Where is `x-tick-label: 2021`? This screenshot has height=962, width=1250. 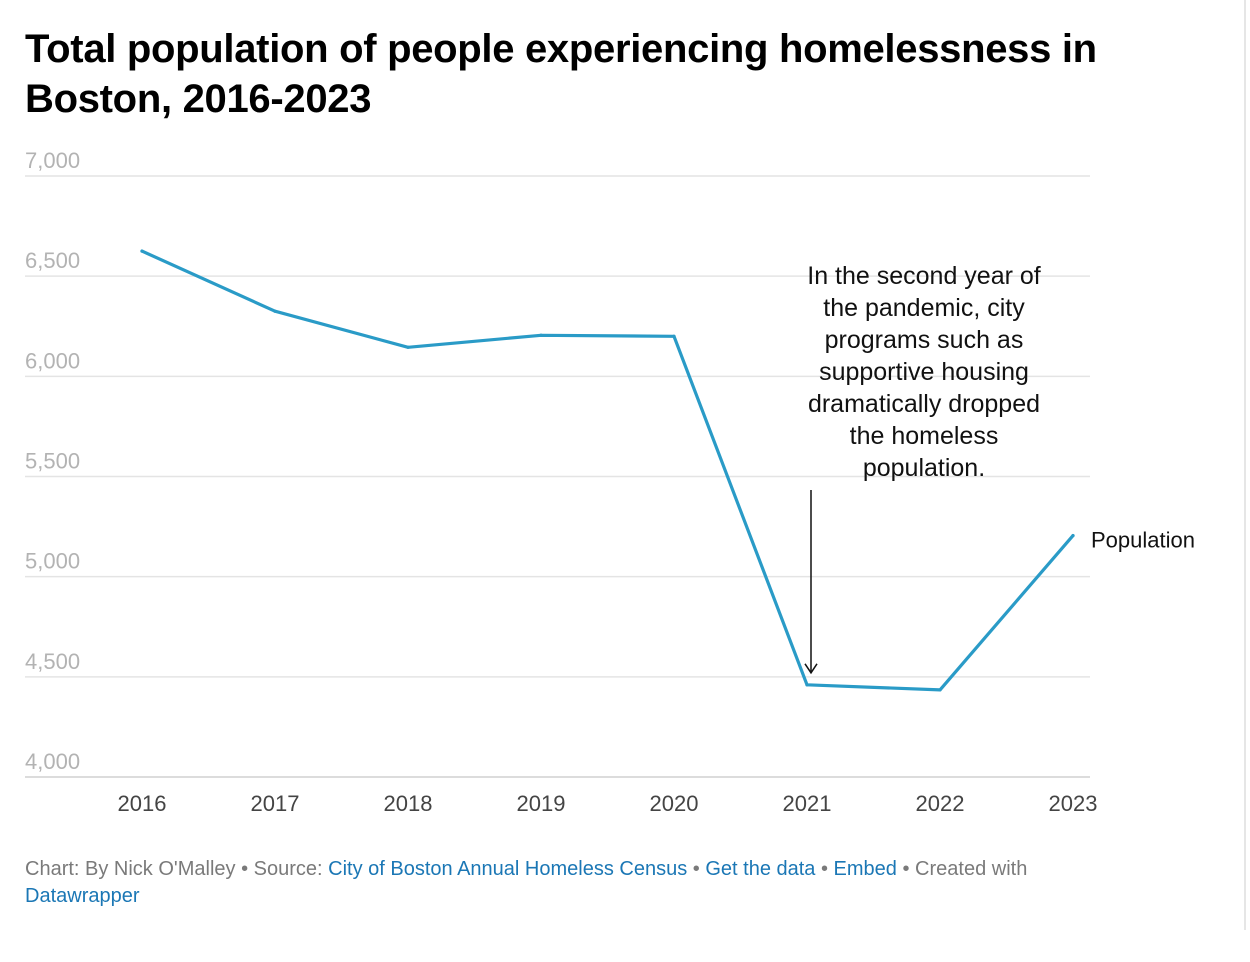 x-tick-label: 2021 is located at coordinates (807, 803).